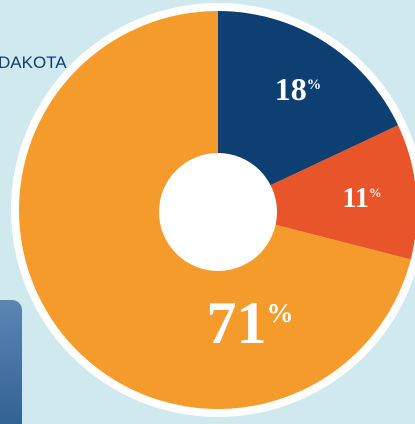 Image resolution: width=415 pixels, height=424 pixels. Describe the element at coordinates (250, 323) in the screenshot. I see `value-label: 71%` at that location.